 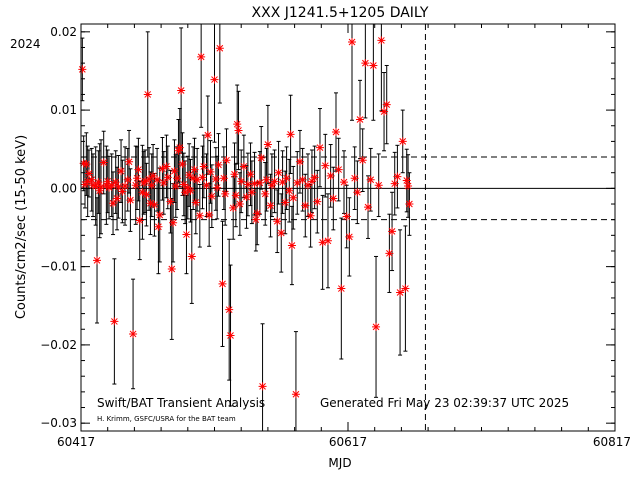 I want to click on y-tick-label: −0.01, so click(x=58, y=267).